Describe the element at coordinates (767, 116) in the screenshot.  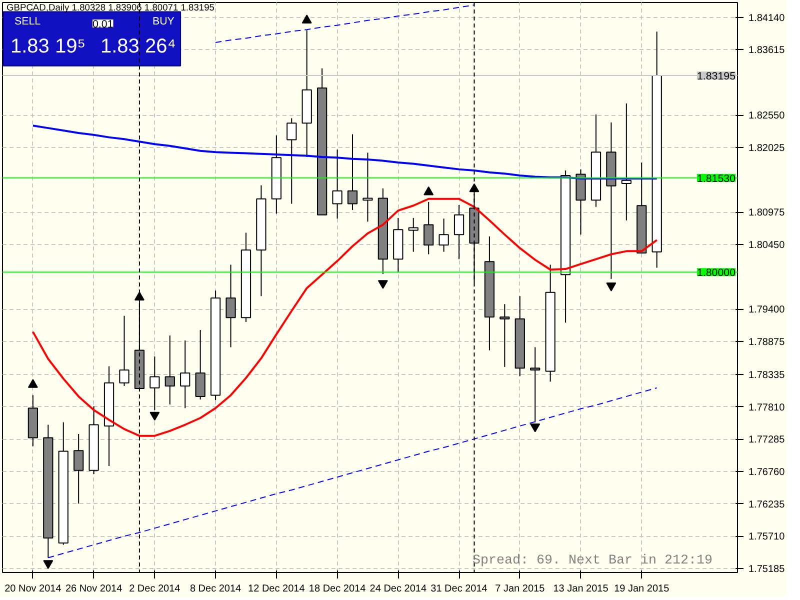
I see `y-tick-label: 1.82550` at that location.